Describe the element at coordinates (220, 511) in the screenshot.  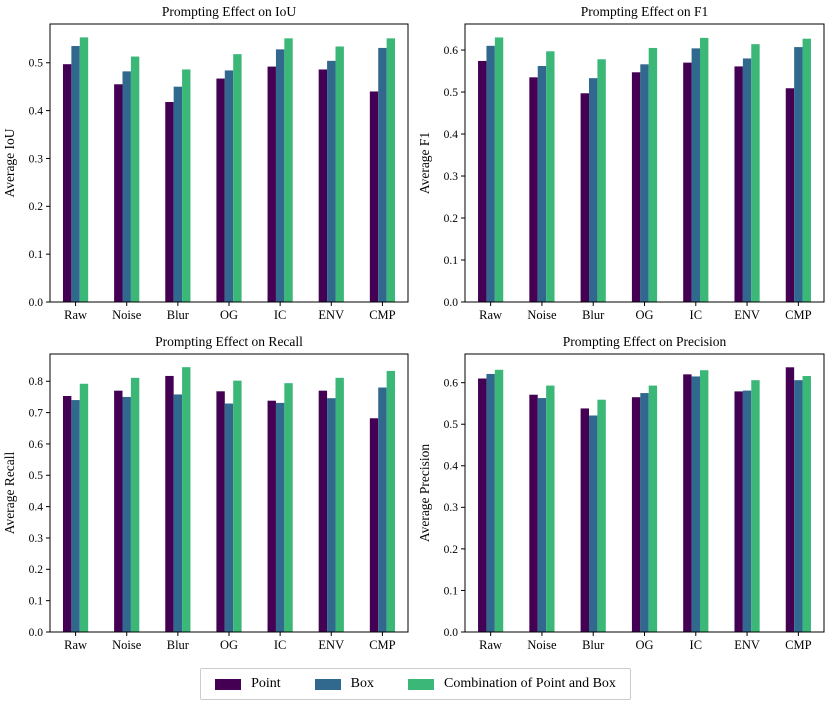
I see `bar-recall-og-point` at that location.